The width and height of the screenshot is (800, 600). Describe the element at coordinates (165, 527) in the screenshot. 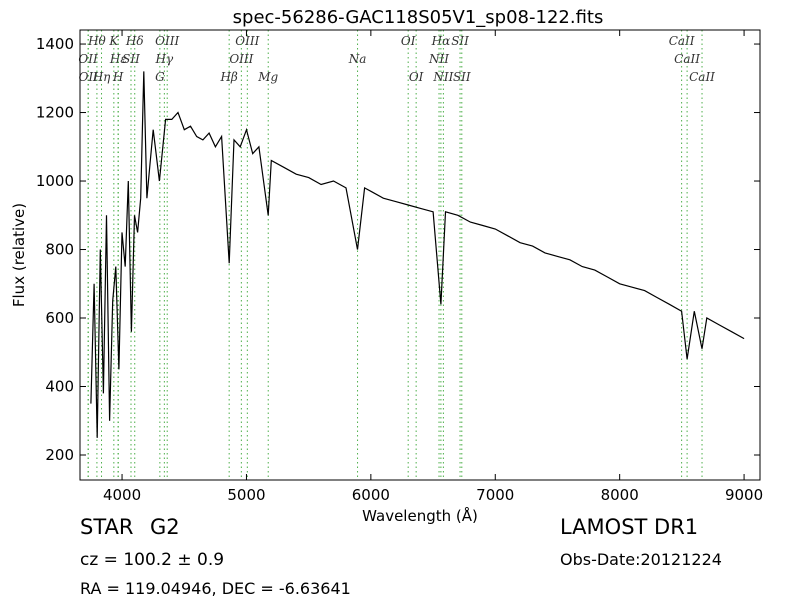

I see `object-subclass: G2` at that location.